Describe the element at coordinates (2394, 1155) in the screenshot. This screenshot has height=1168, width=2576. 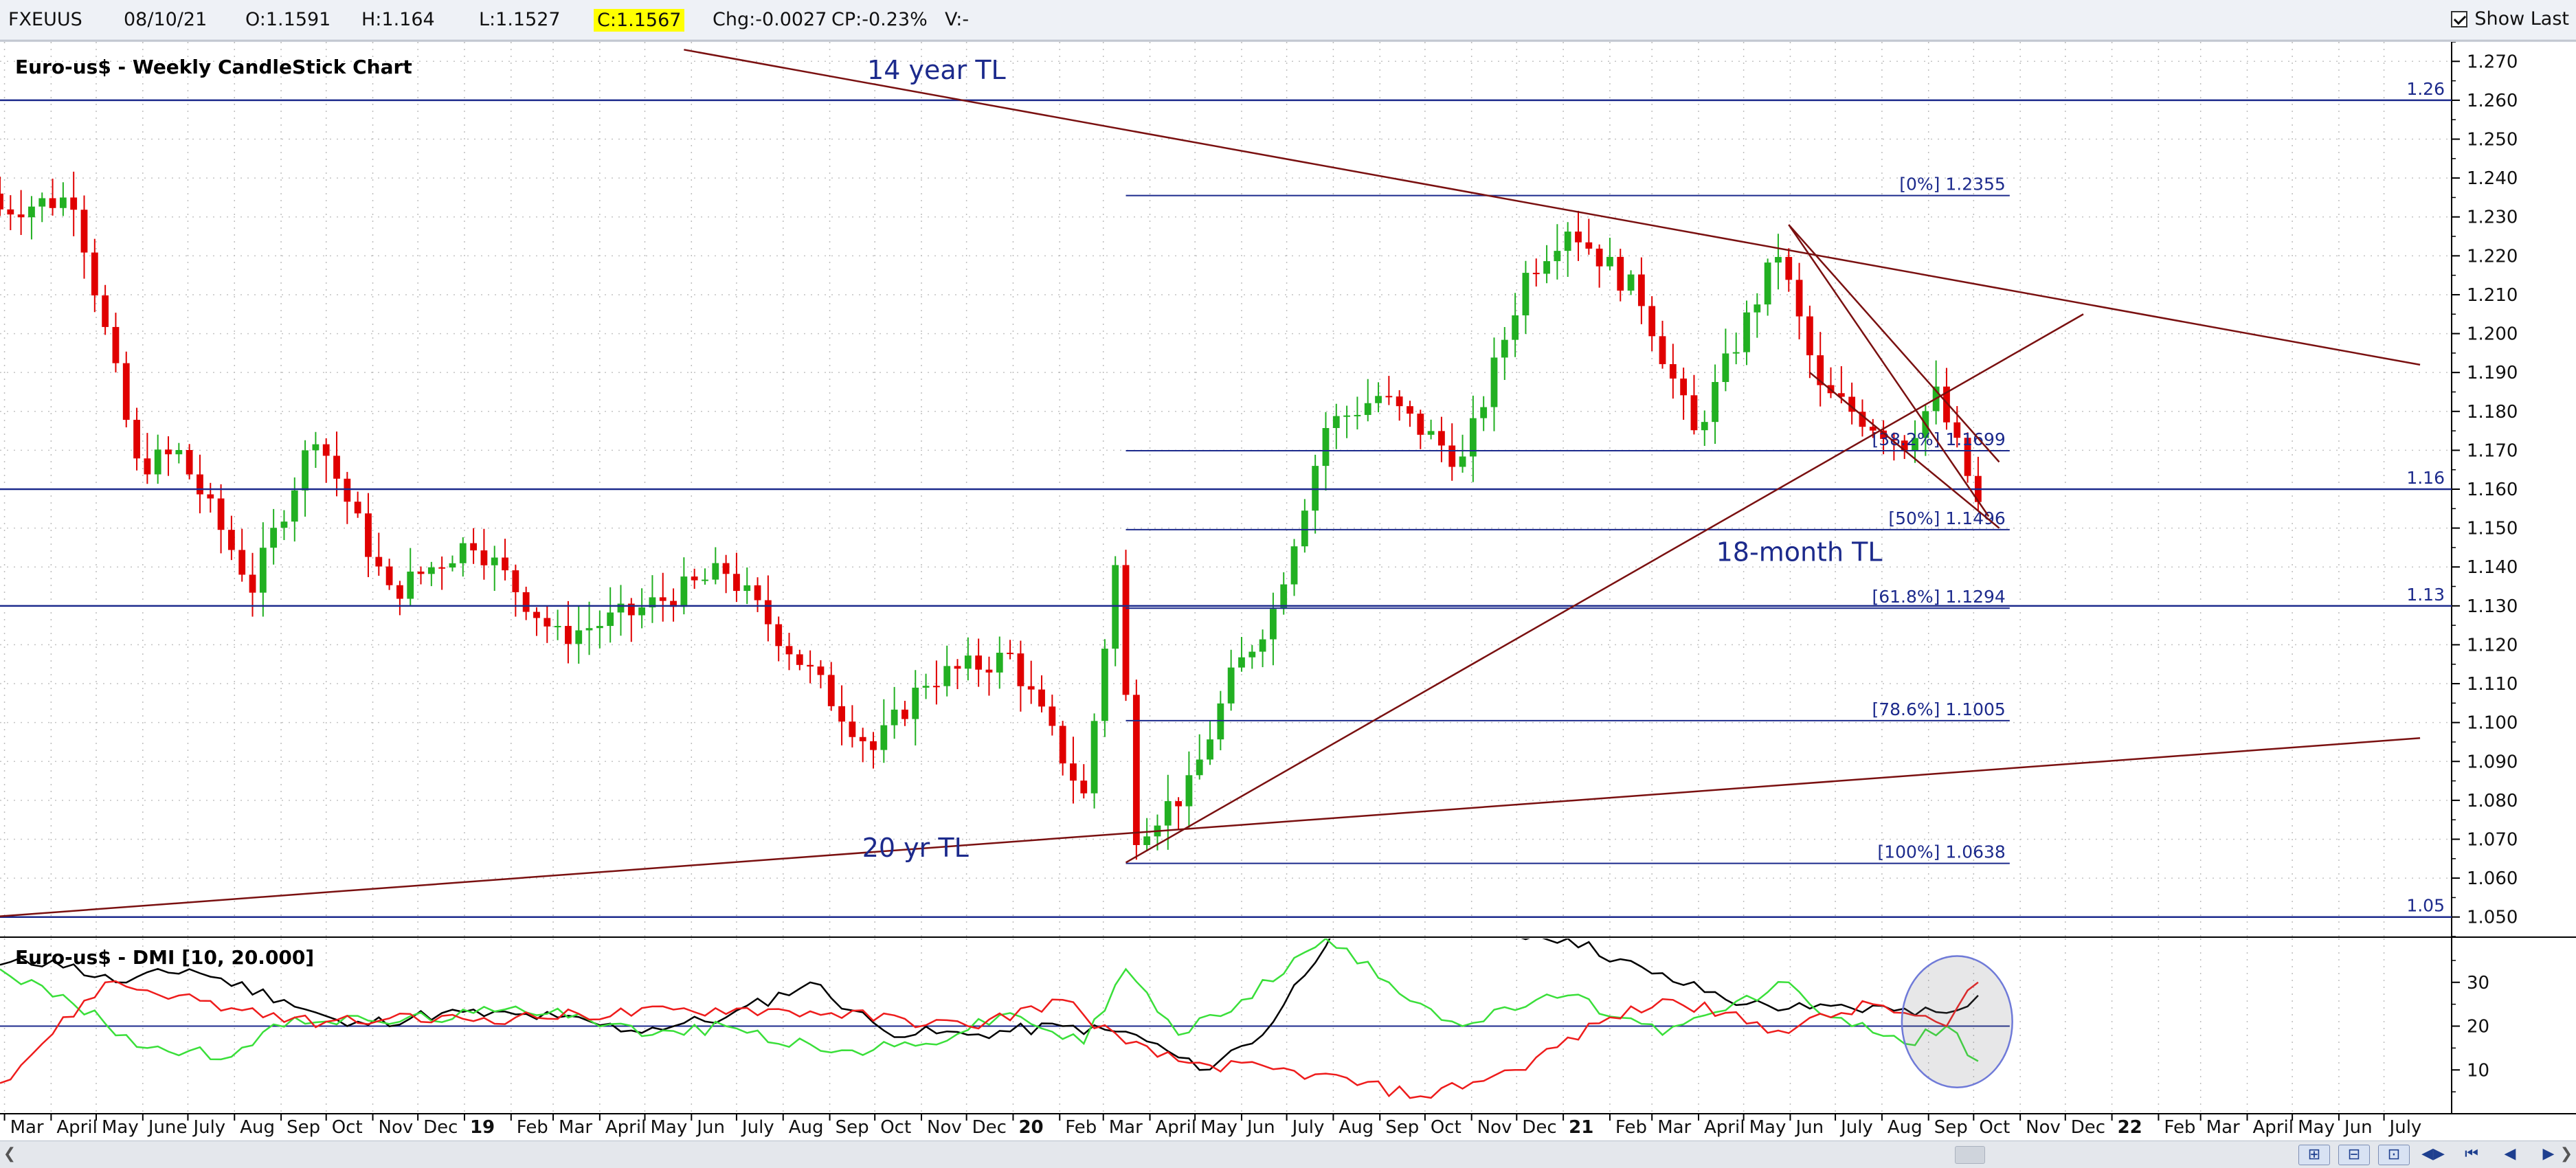
I see `zoom-reset-icon: ⊡` at that location.